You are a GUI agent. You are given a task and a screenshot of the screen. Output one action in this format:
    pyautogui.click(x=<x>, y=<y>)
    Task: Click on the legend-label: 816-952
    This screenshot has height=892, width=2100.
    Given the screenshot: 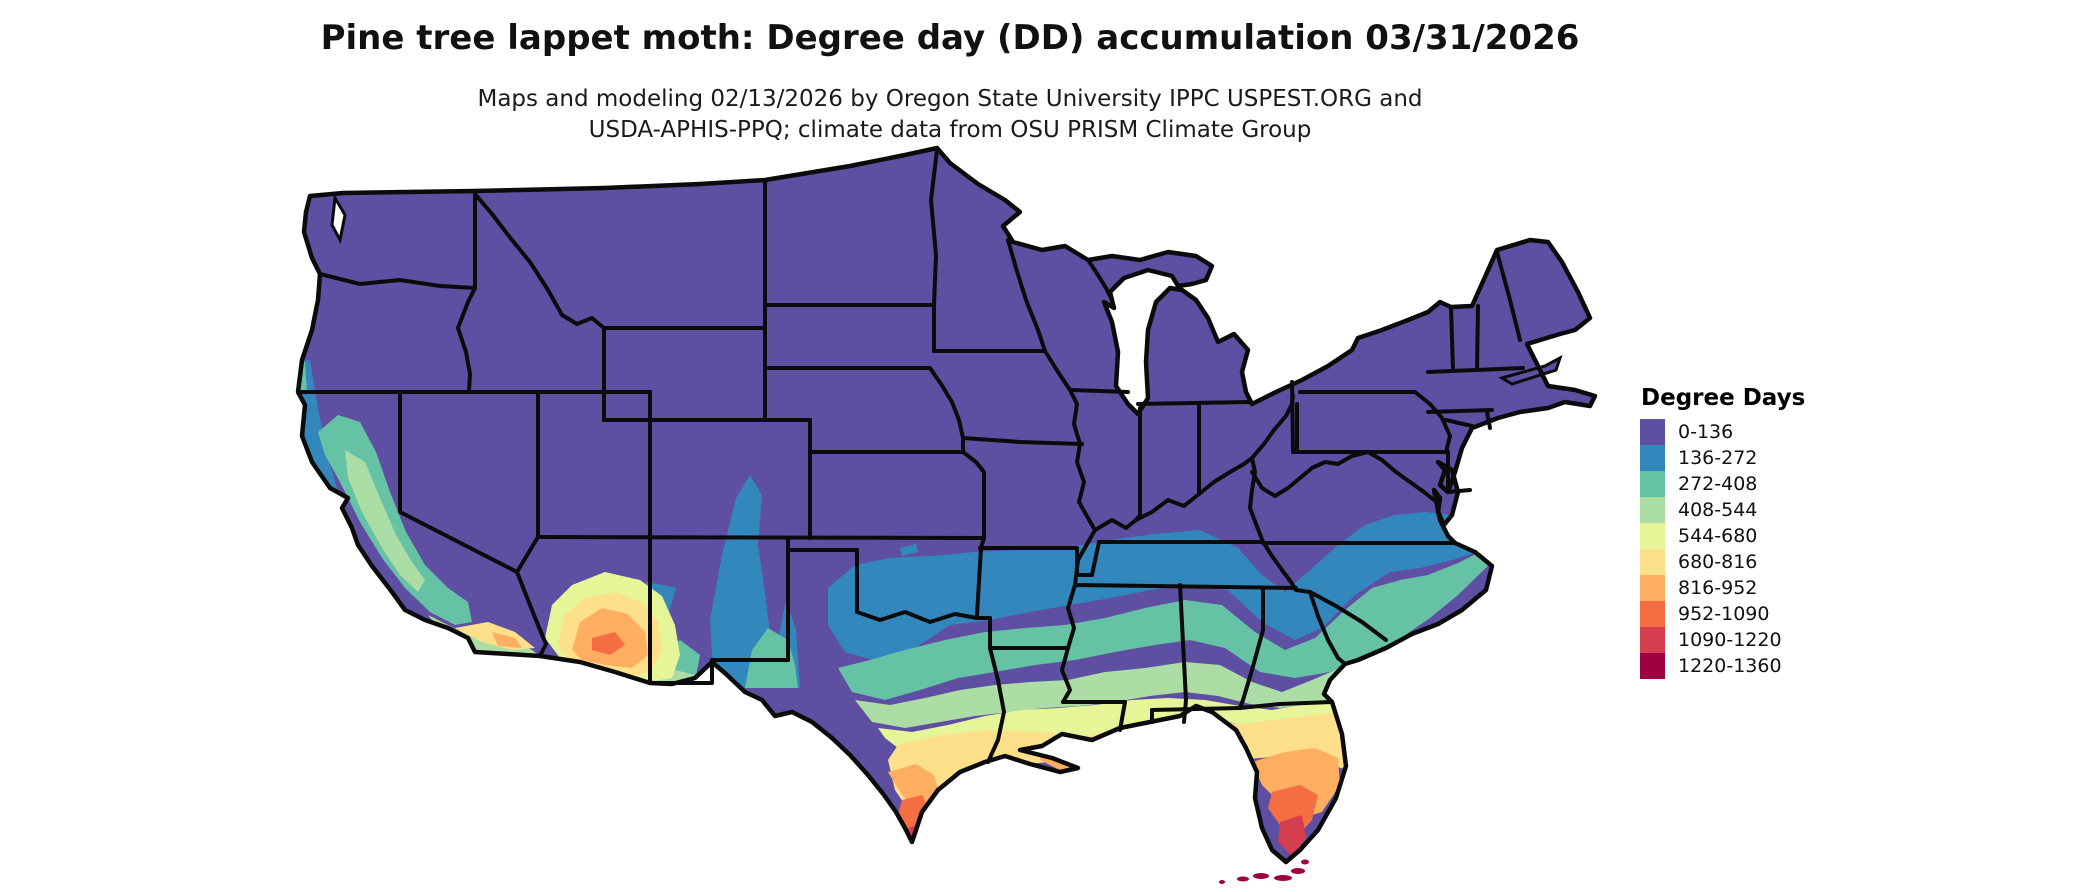 What is the action you would take?
    pyautogui.click(x=1718, y=588)
    